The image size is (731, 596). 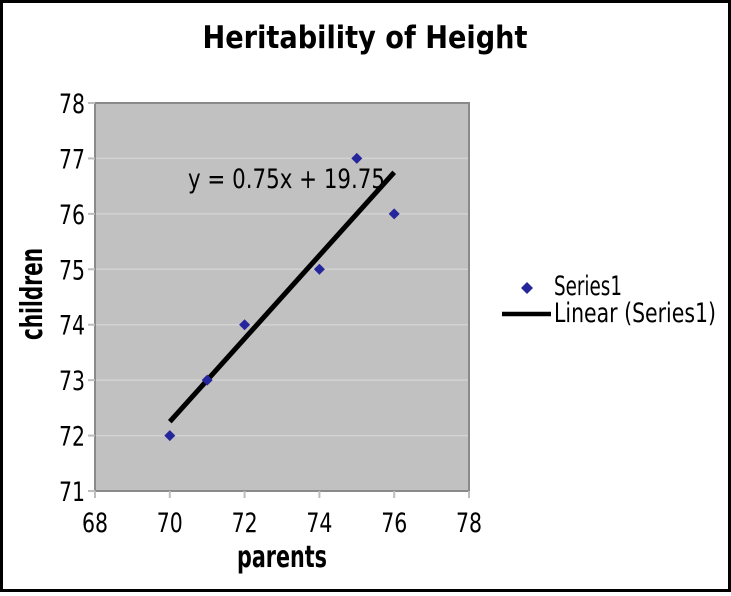 I want to click on legend-series1-label: Series1, so click(x=588, y=286).